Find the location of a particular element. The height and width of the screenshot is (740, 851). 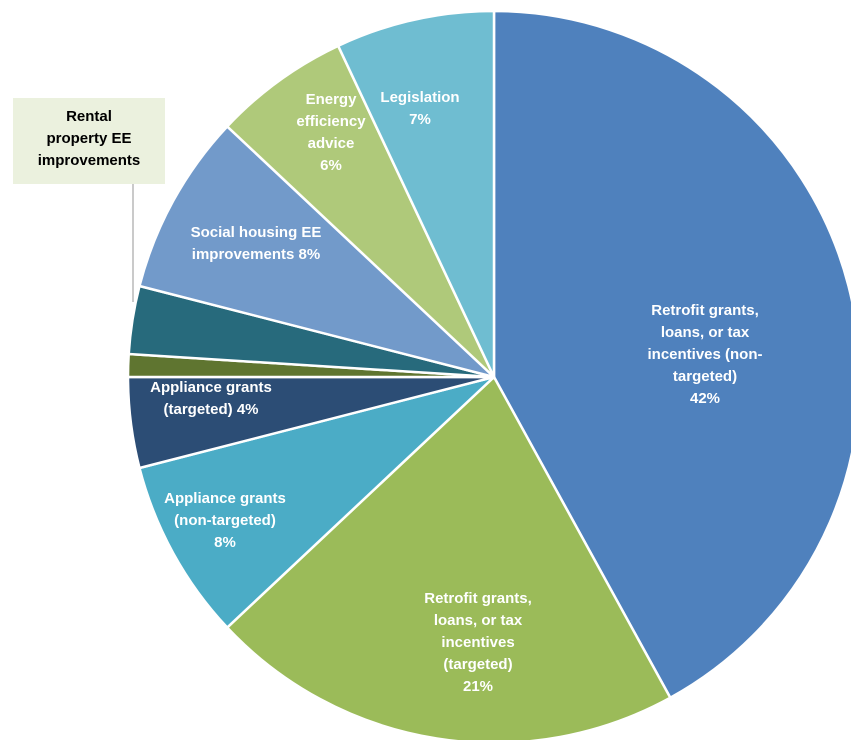

callout-label-line-0: Rental is located at coordinates (89, 116).